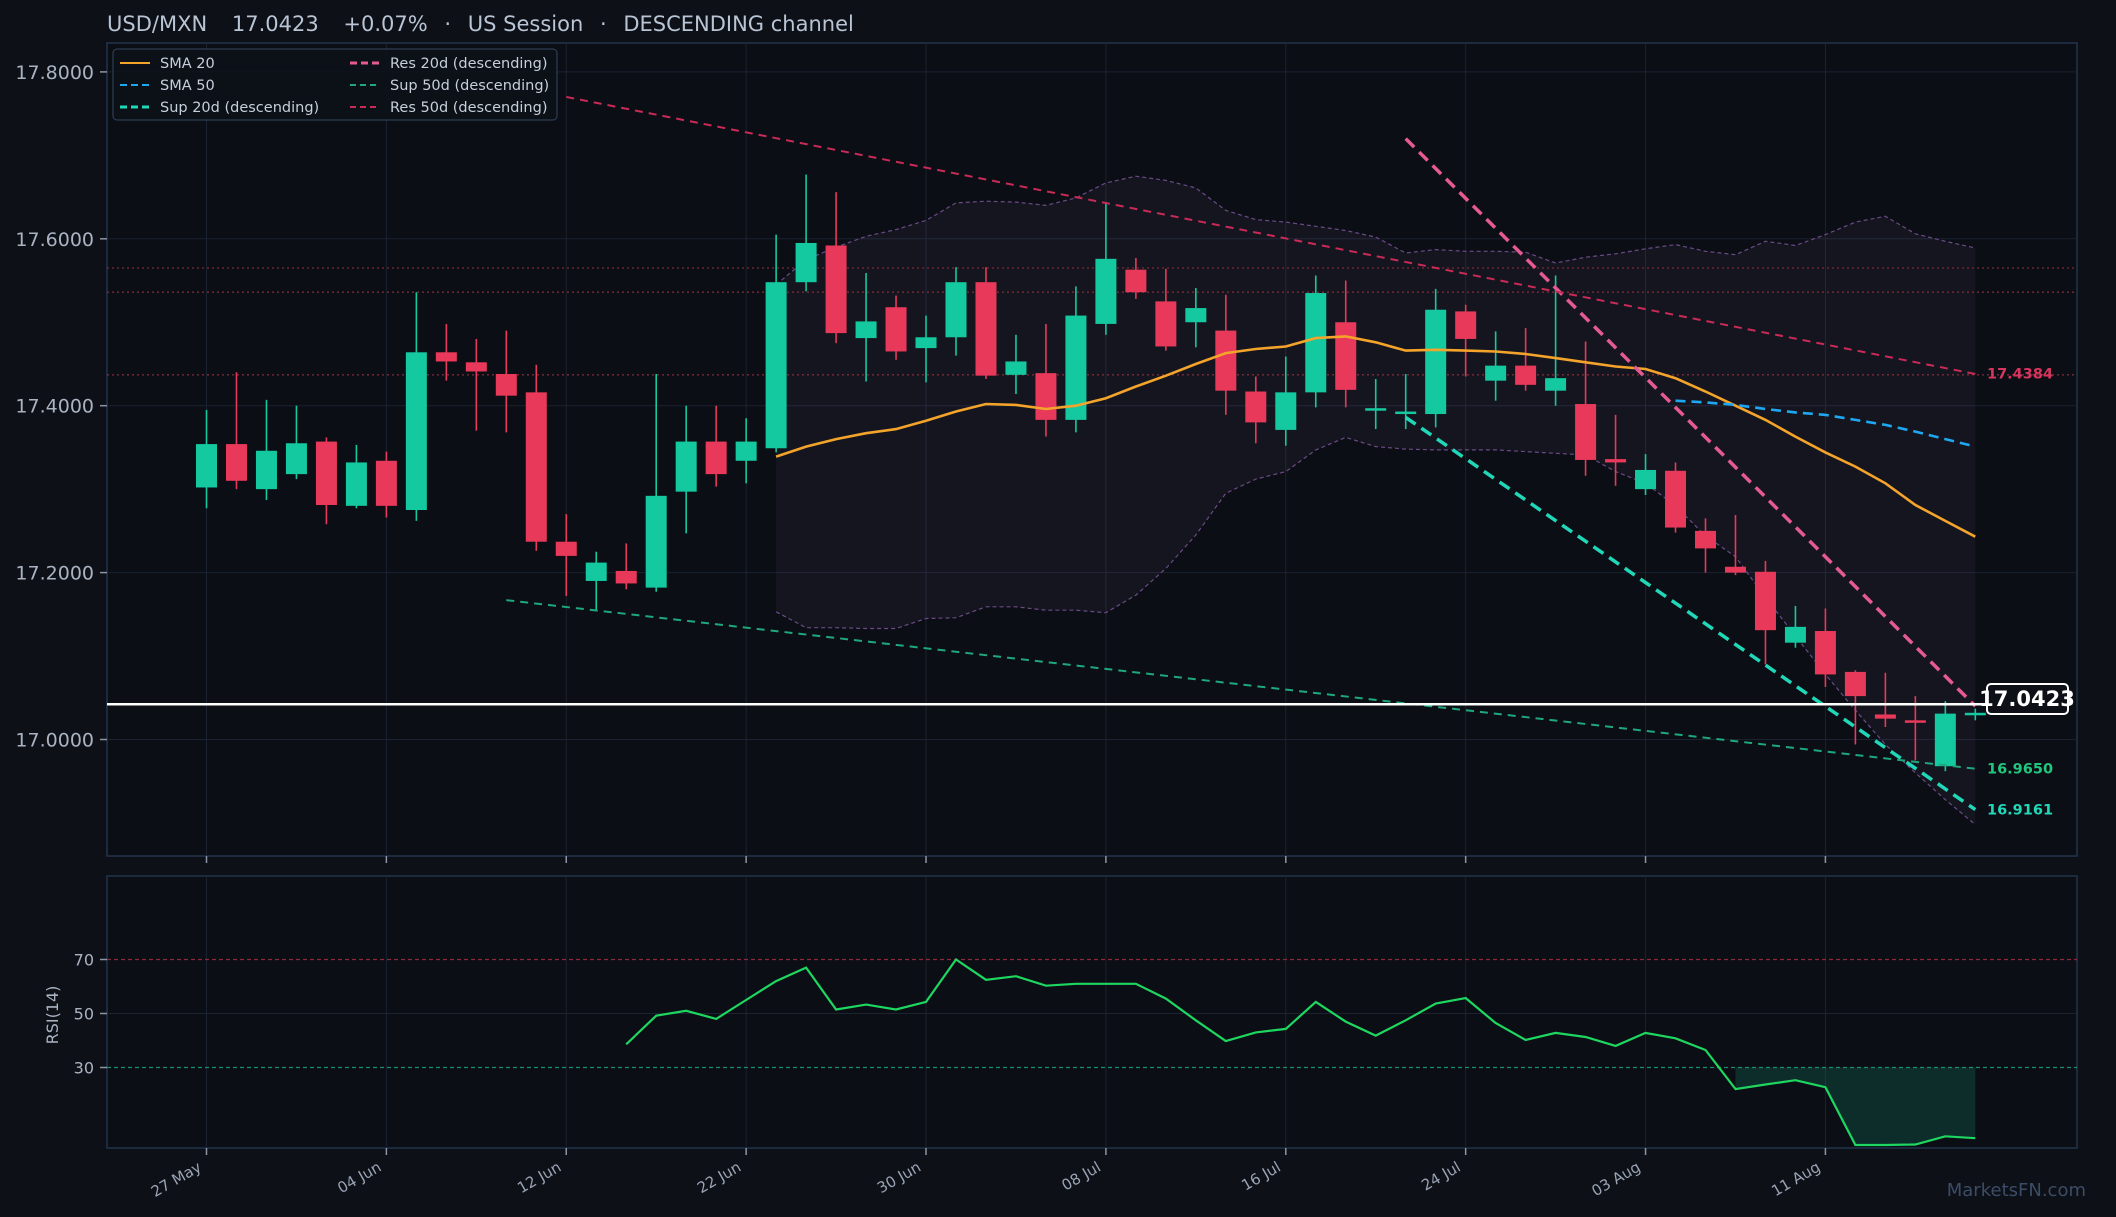  I want to click on current-price-label: 17.0423, so click(2027, 699).